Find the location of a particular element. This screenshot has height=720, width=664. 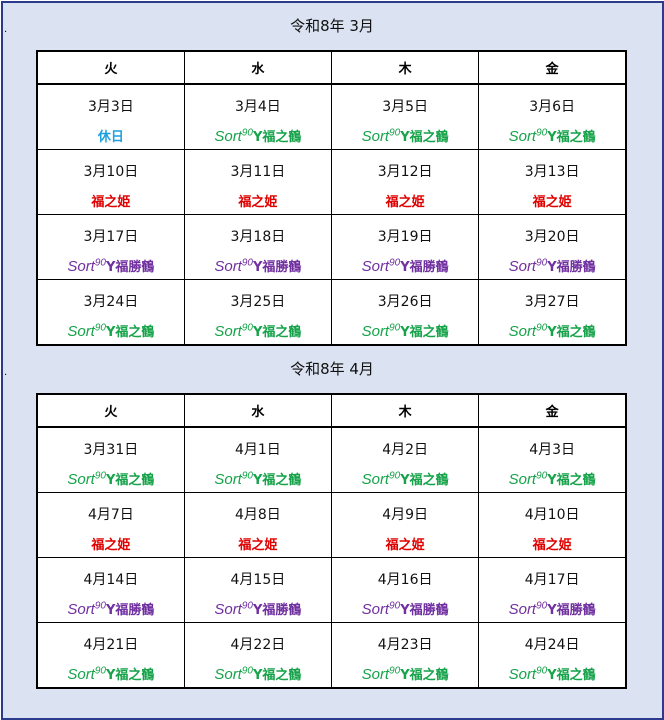

day-cell: 3月10日福之姫 is located at coordinates (110, 182).